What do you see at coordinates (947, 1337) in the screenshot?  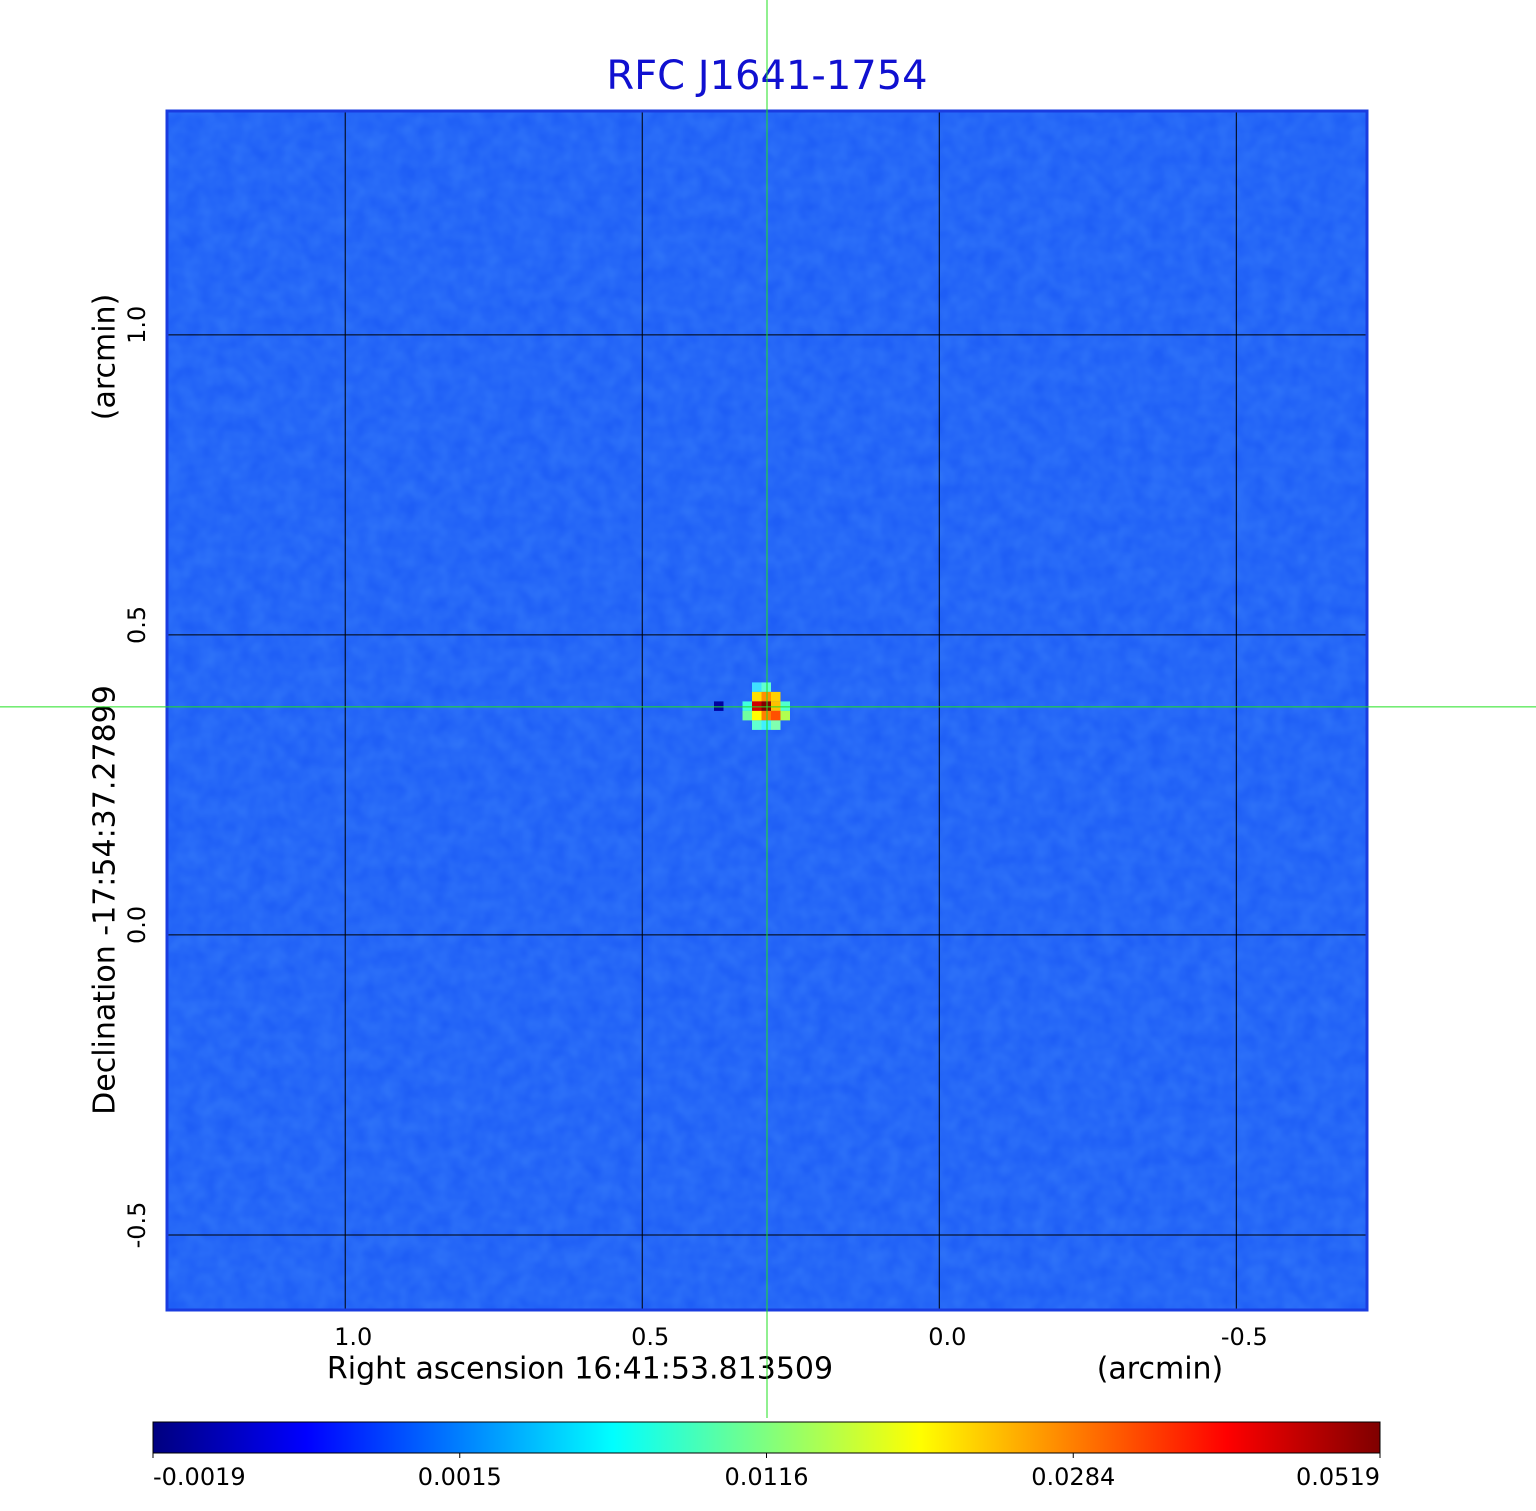 I see `x-tick-label: 0.0` at bounding box center [947, 1337].